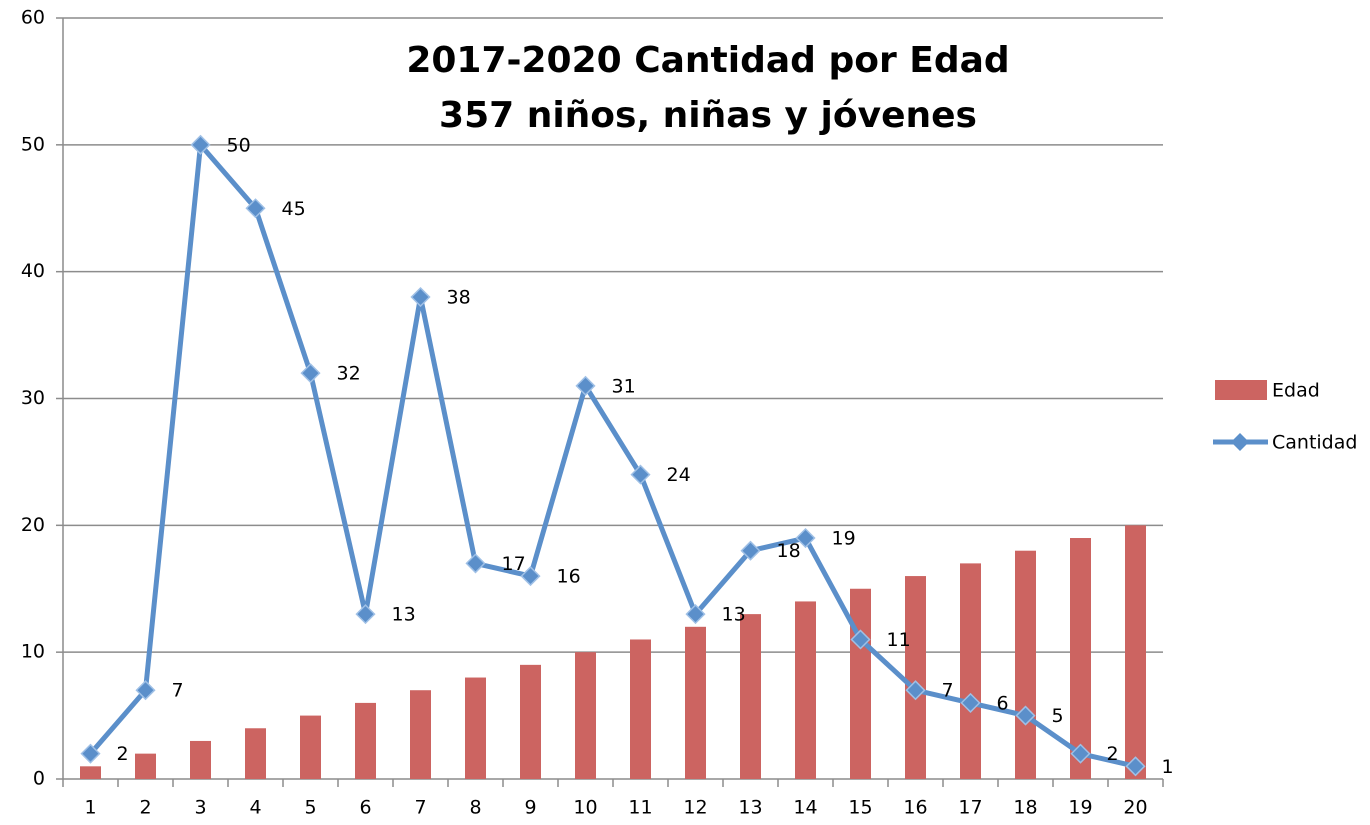 This screenshot has width=1370, height=825. What do you see at coordinates (294, 209) in the screenshot?
I see `data-label: 45` at bounding box center [294, 209].